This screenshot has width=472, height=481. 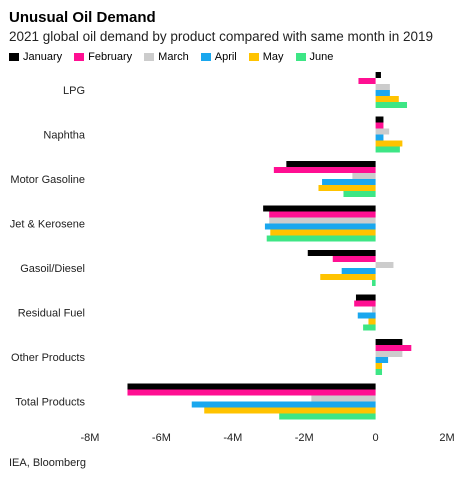 What do you see at coordinates (273, 57) in the screenshot?
I see `legend-label: May` at bounding box center [273, 57].